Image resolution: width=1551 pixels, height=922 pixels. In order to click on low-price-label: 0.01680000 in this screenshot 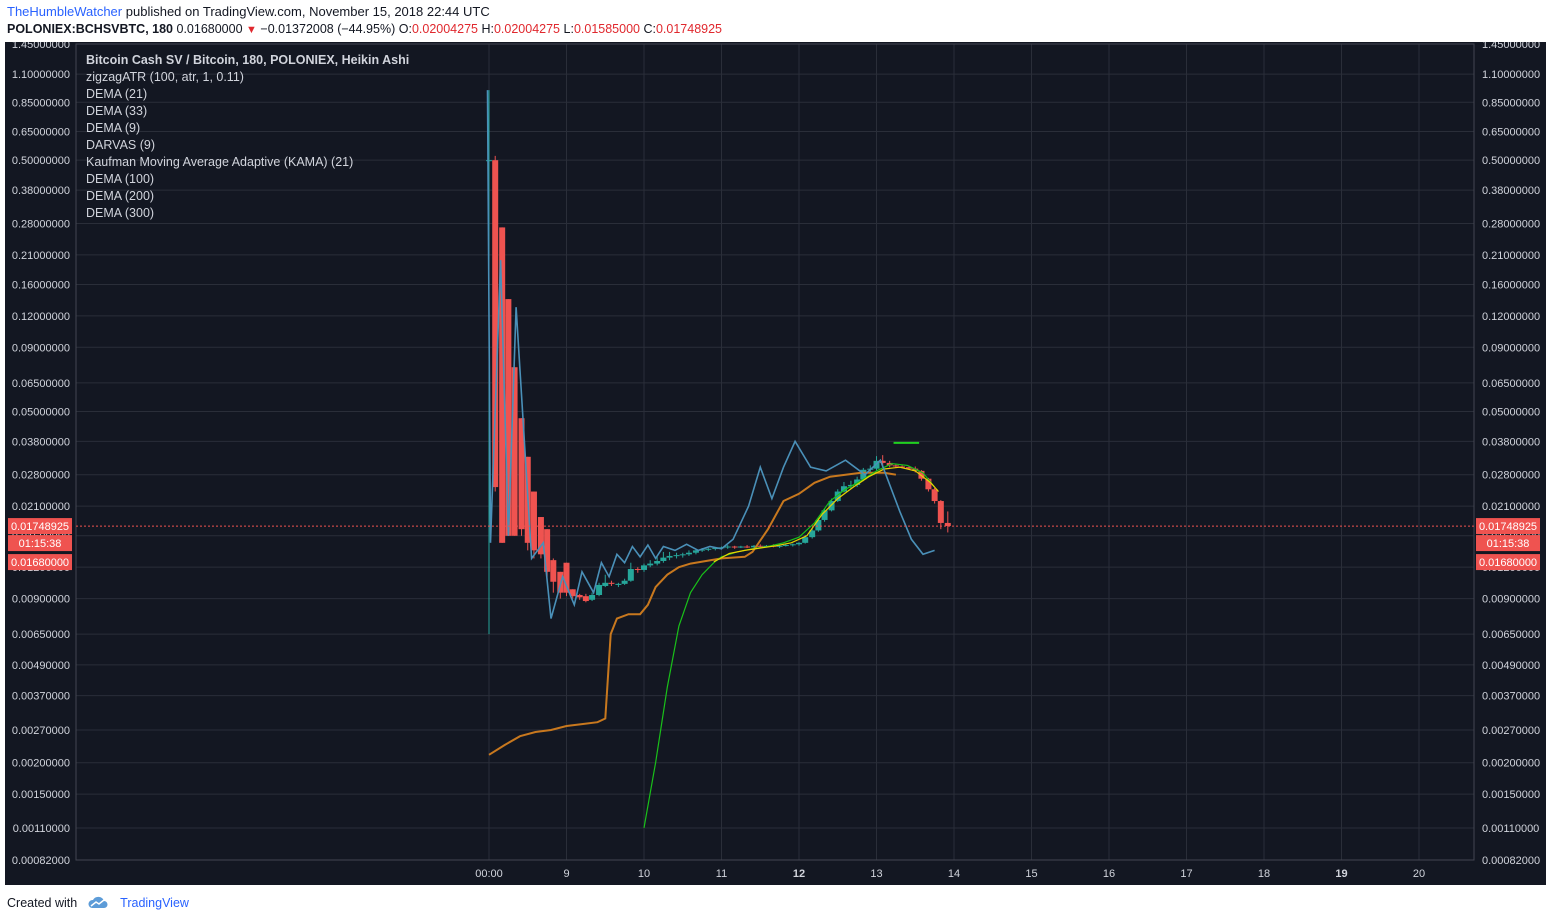, I will do `click(1508, 563)`.